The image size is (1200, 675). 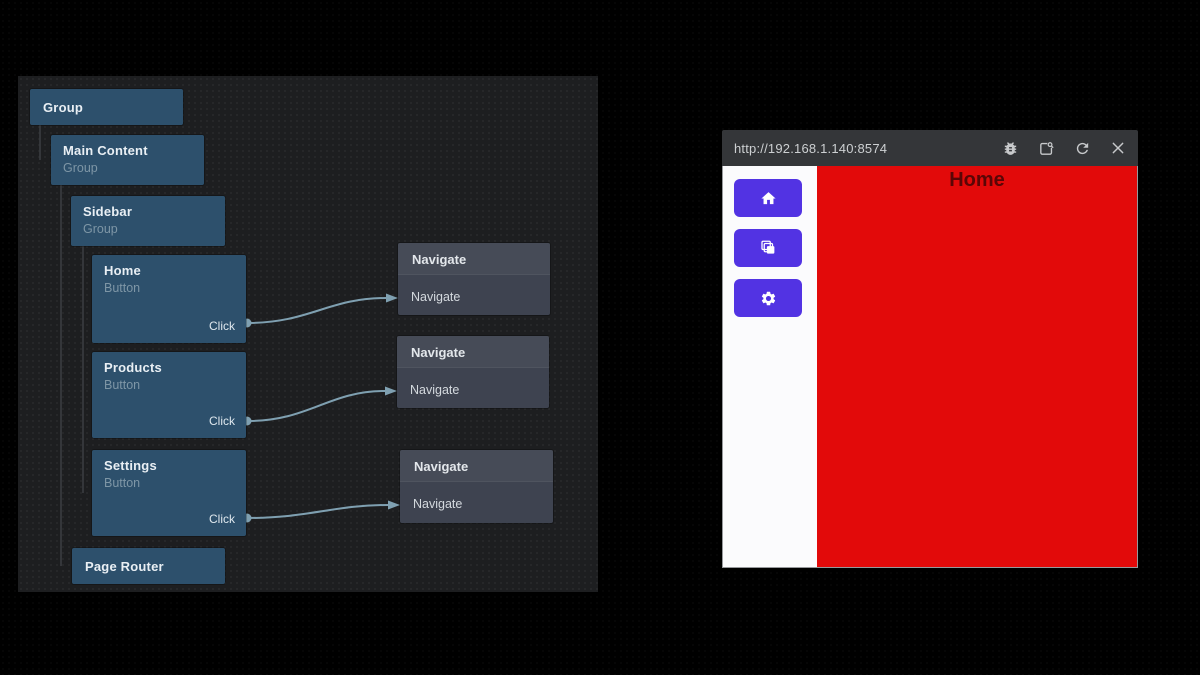 What do you see at coordinates (930, 148) in the screenshot?
I see `preview-titlebar: http://192.168.1.140:8574` at bounding box center [930, 148].